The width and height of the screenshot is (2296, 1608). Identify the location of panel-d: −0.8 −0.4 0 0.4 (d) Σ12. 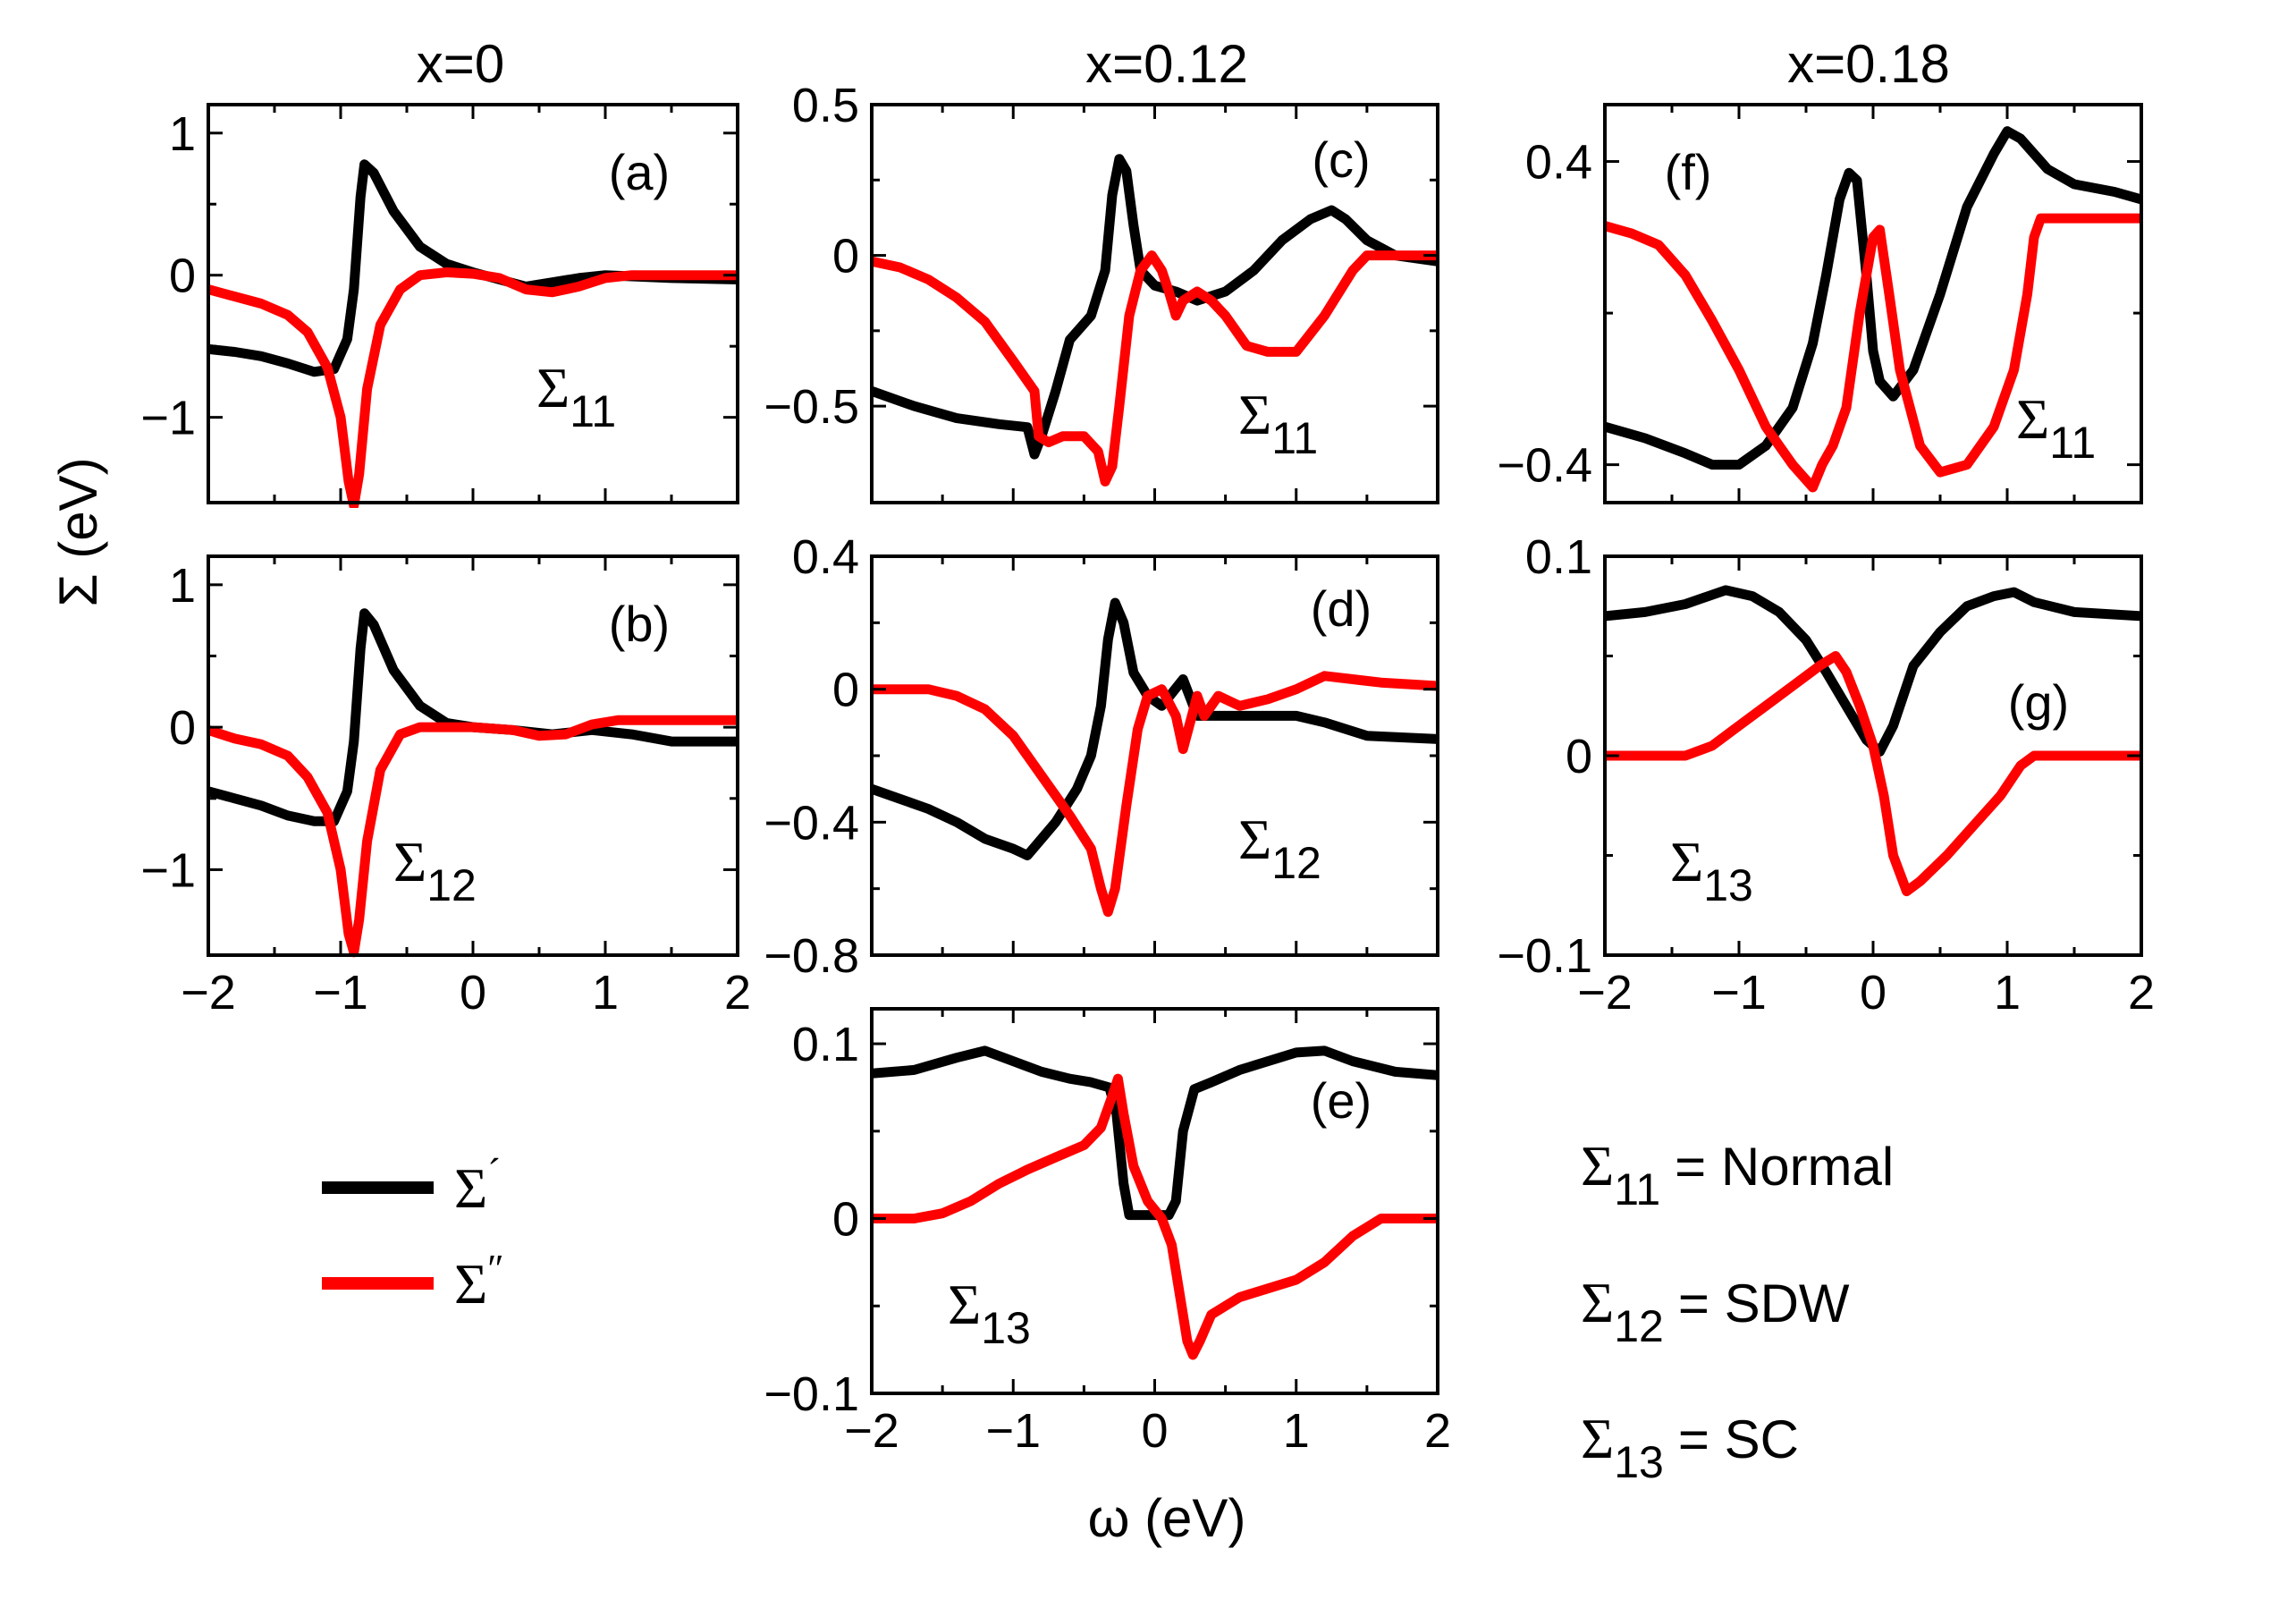
(1101, 757).